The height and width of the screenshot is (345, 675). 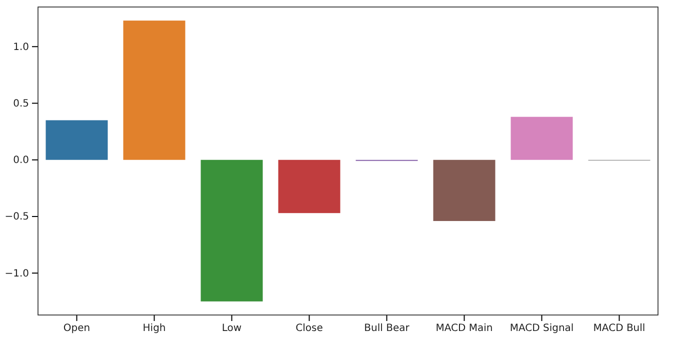 I want to click on x-tick-label: Low, so click(x=232, y=328).